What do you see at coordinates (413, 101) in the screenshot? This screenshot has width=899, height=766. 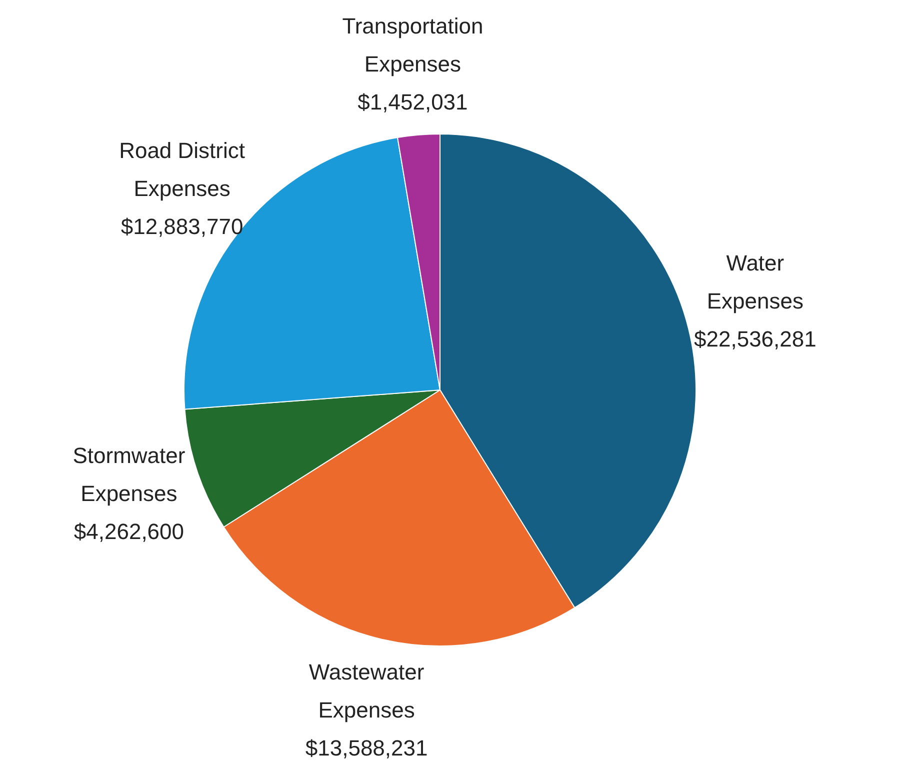 I see `data-label: $1,452,031` at bounding box center [413, 101].